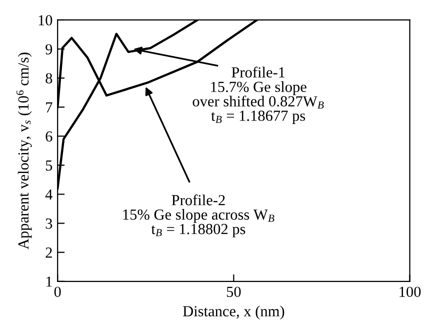  Describe the element at coordinates (49, 253) in the screenshot. I see `y-tick-label: 2` at that location.